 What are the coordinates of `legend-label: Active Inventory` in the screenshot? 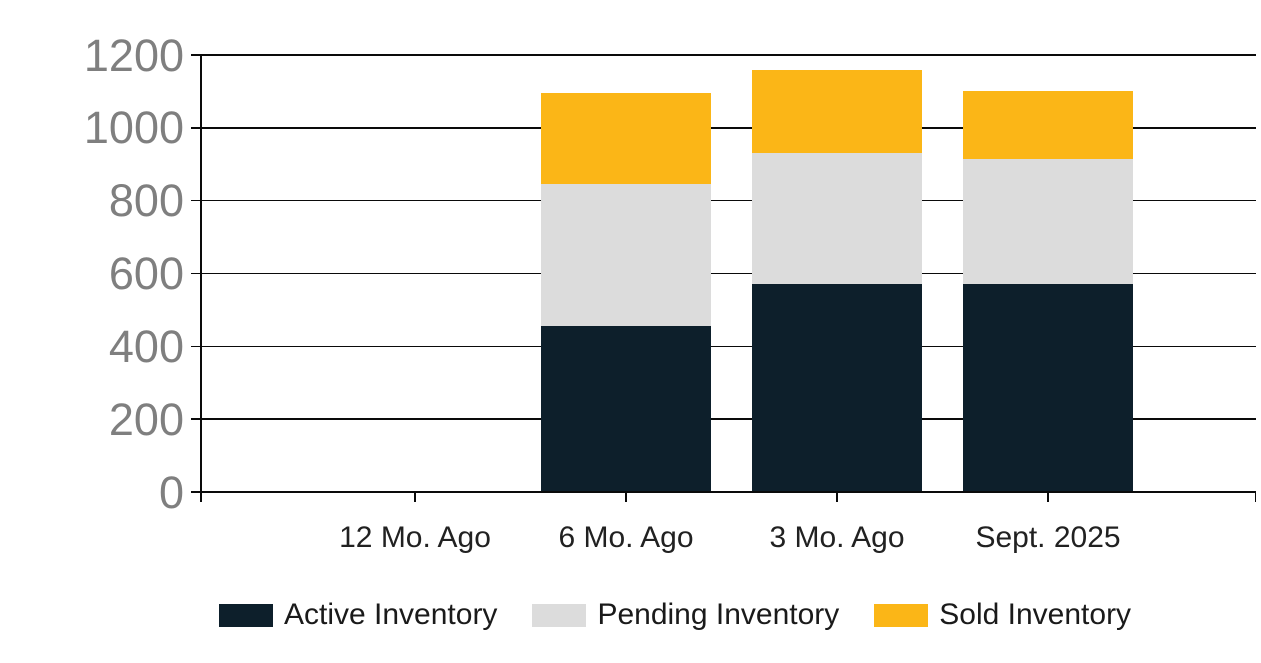 It's located at (391, 614).